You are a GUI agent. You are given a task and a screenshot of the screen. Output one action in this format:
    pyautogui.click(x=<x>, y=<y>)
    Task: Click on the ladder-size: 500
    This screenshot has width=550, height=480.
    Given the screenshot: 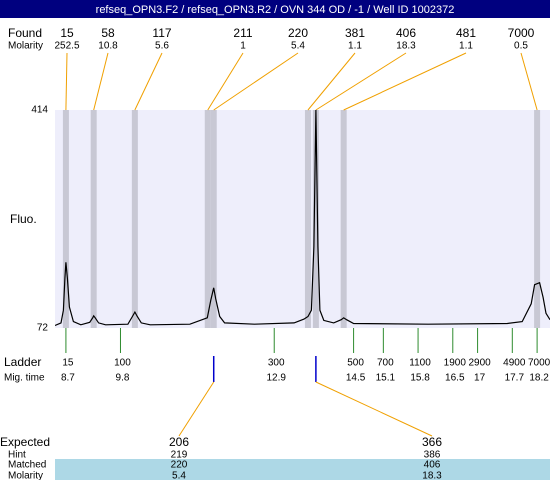 What is the action you would take?
    pyautogui.click(x=355, y=363)
    